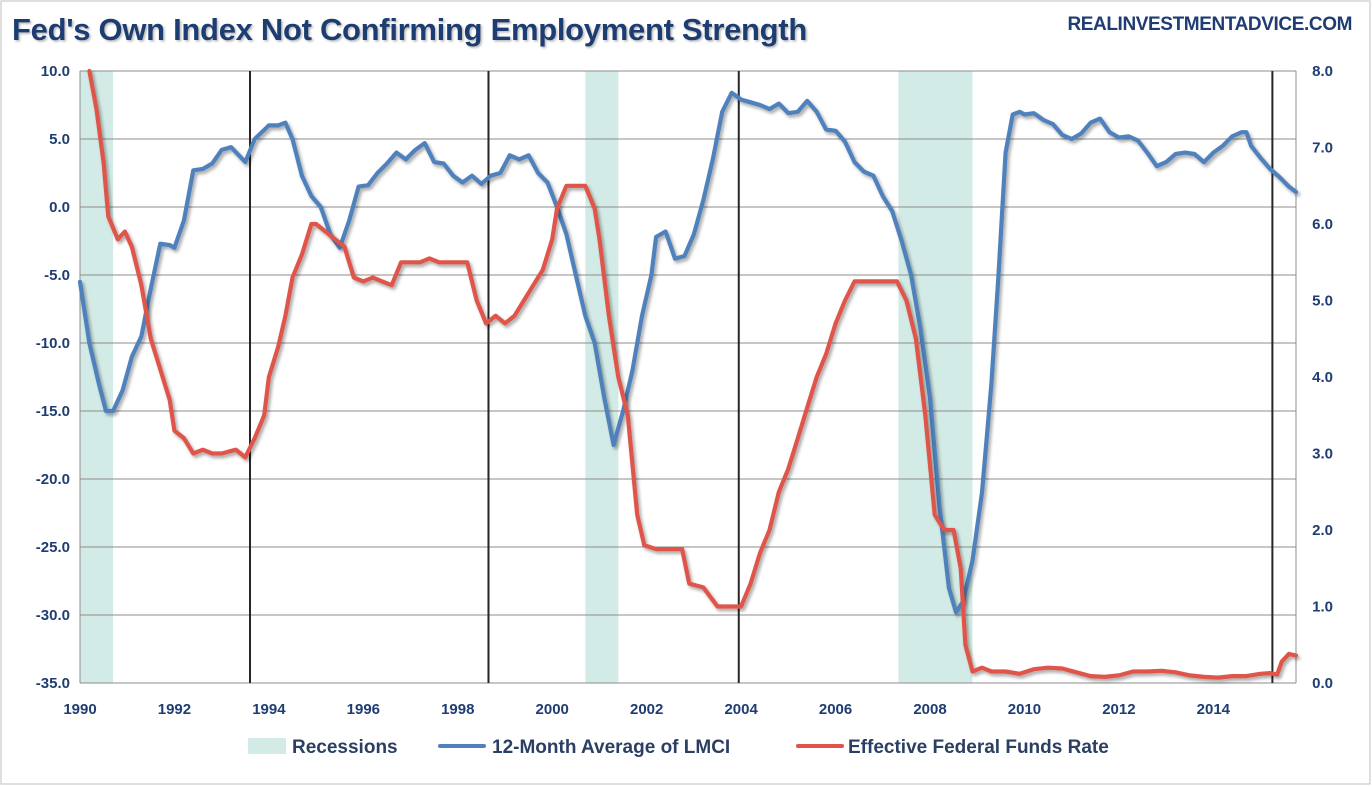 The image size is (1372, 786). Describe the element at coordinates (741, 709) in the screenshot. I see `x-tick-label: 2004` at that location.